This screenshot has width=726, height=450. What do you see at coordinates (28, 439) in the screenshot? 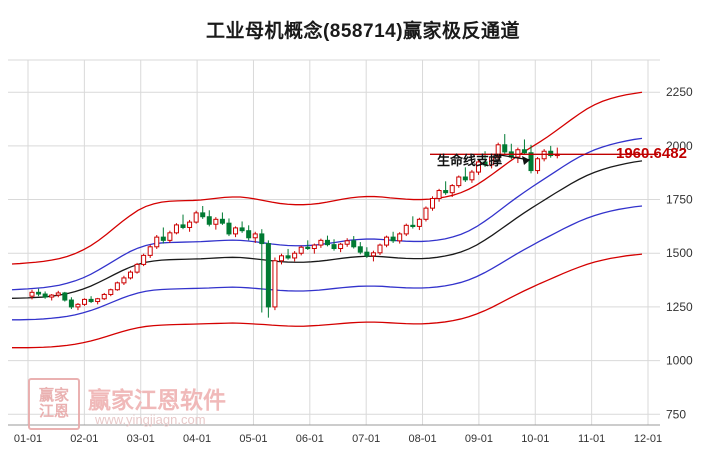
I see `svg-text: 01-01` at bounding box center [28, 439].